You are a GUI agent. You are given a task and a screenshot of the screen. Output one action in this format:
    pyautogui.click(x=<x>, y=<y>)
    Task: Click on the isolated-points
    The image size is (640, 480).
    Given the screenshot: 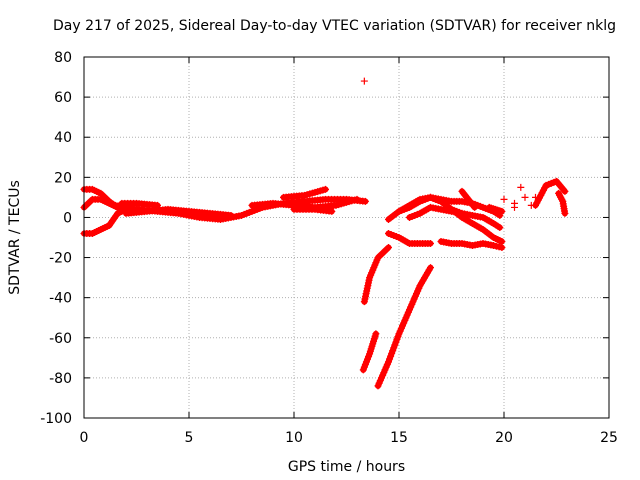 What is the action you would take?
    pyautogui.click(x=449, y=144)
    